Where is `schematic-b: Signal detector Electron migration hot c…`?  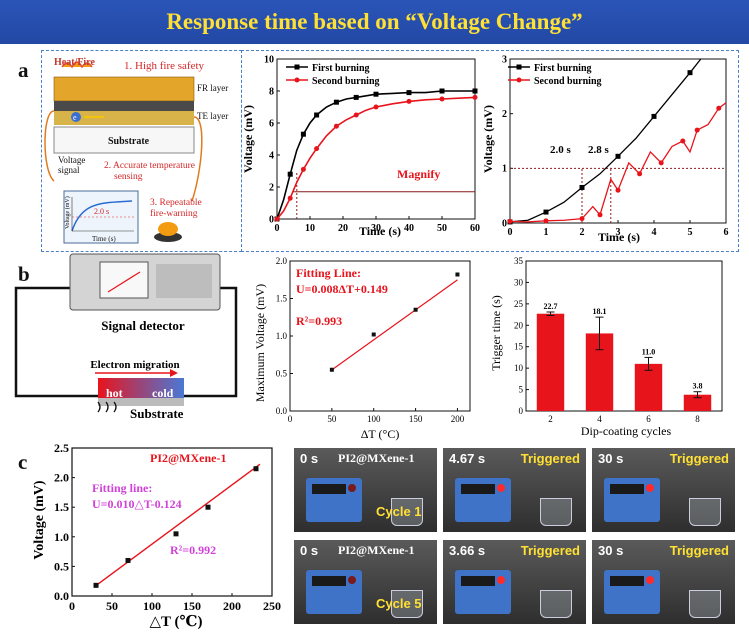
schematic-b: Signal detector Electron migration hot c… is located at coordinates (126, 337).